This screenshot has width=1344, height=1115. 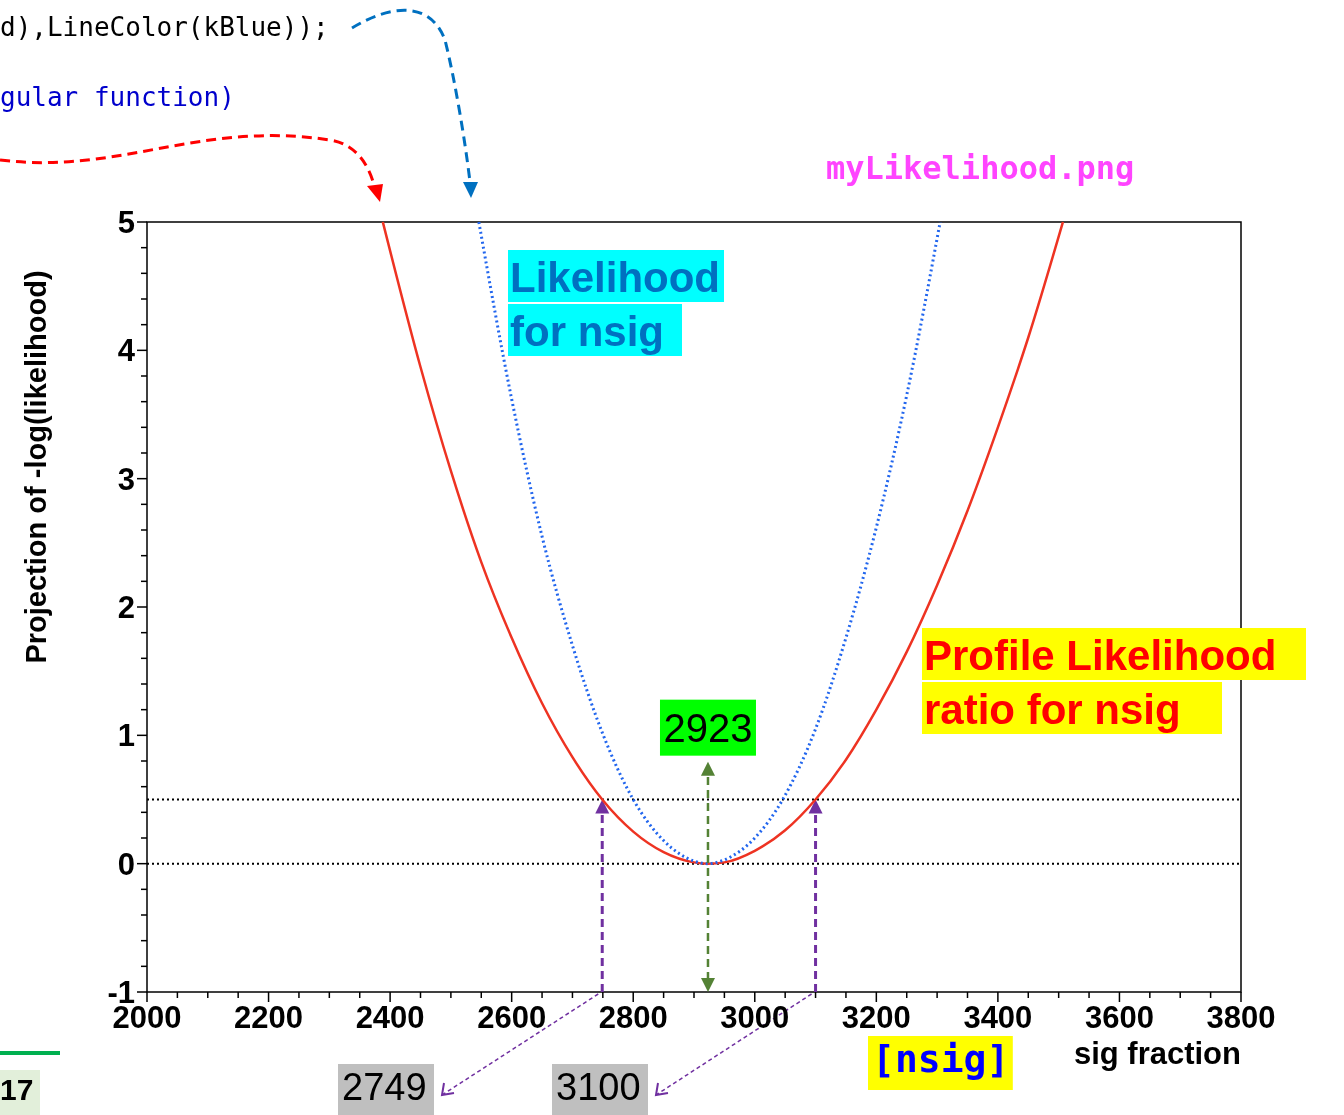 What do you see at coordinates (126, 736) in the screenshot?
I see `y-tick-label: 1` at bounding box center [126, 736].